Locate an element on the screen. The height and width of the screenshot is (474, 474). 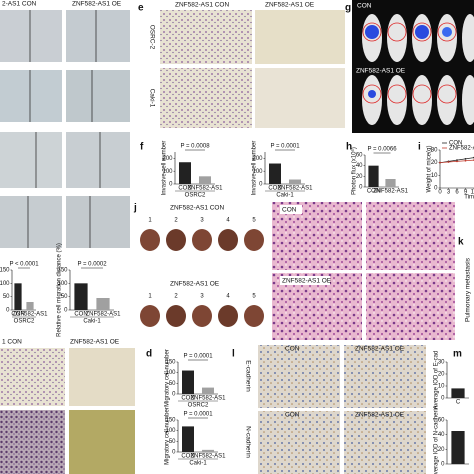
row-label: E-cadherin is located at coordinates (247, 376).